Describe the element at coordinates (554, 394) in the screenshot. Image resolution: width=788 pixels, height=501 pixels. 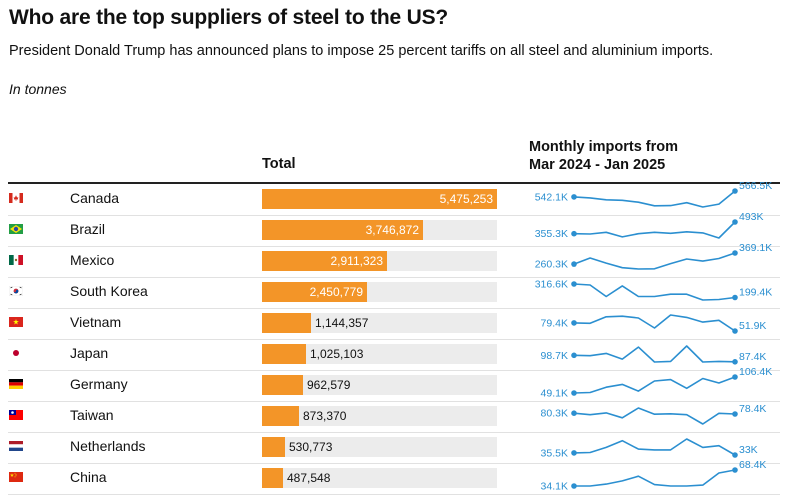
I see `sparkline-start-label: 49.1K` at that location.